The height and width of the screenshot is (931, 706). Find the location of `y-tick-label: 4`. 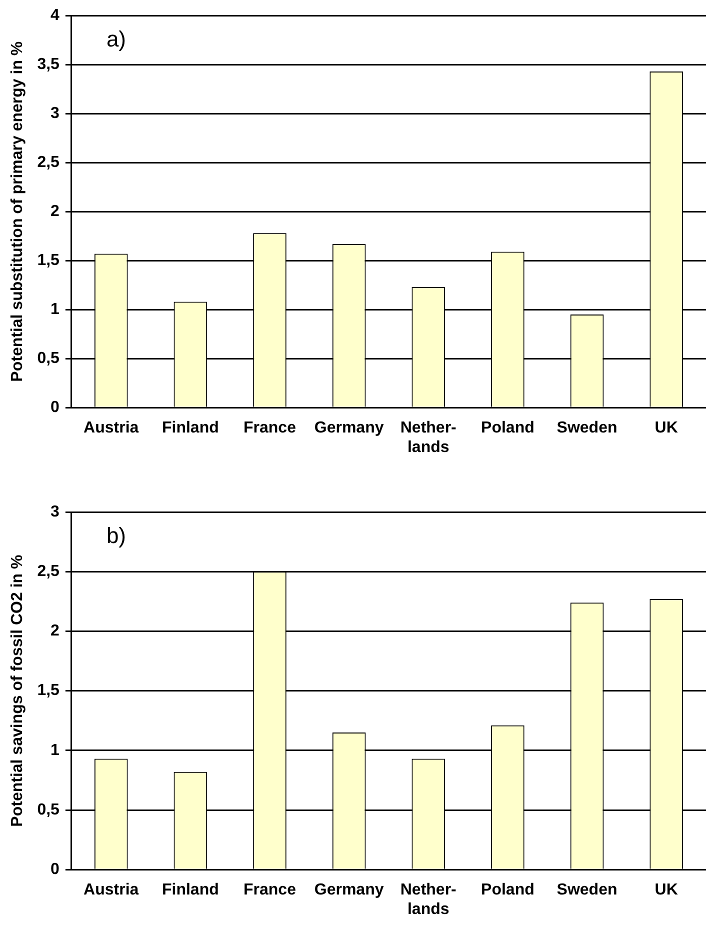

y-tick-label: 4 is located at coordinates (55, 15).